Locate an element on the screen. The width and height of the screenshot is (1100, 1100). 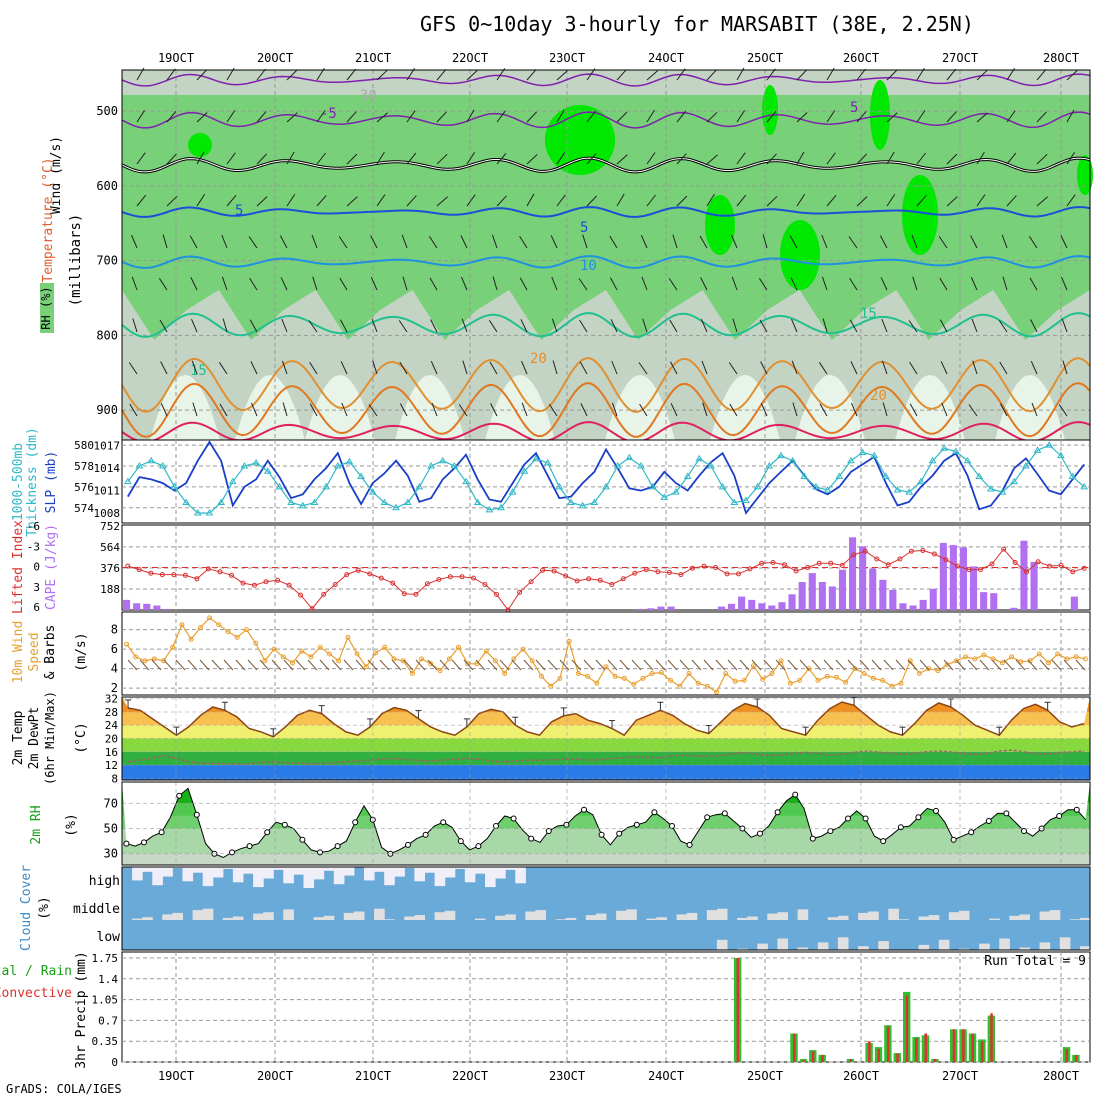
rh-moist-patch is located at coordinates (1085, 175).